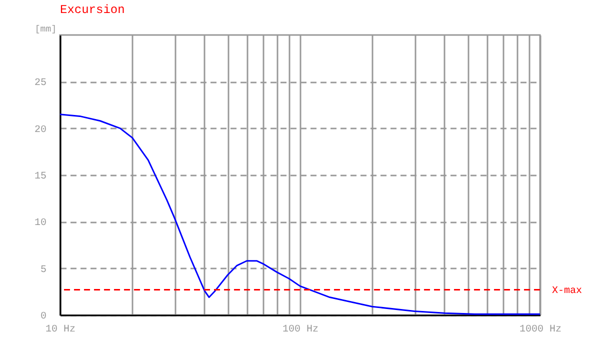 The height and width of the screenshot is (350, 600). What do you see at coordinates (45, 29) in the screenshot?
I see `y-axis-title: [mm]` at bounding box center [45, 29].